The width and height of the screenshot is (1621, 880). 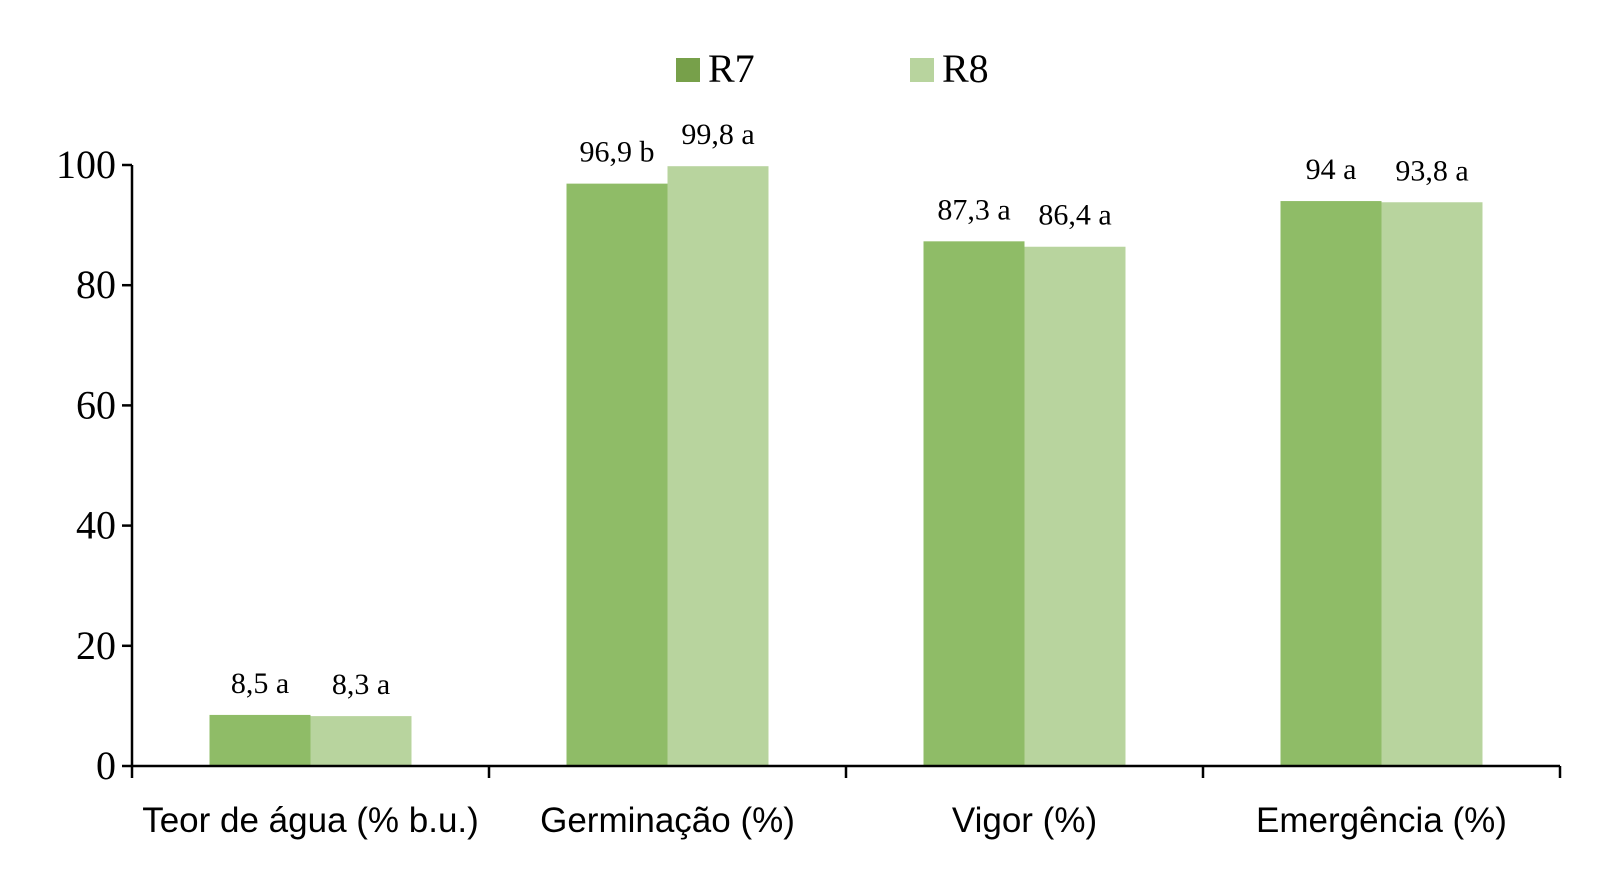 What do you see at coordinates (96, 525) in the screenshot?
I see `y-tick-label: 40` at bounding box center [96, 525].